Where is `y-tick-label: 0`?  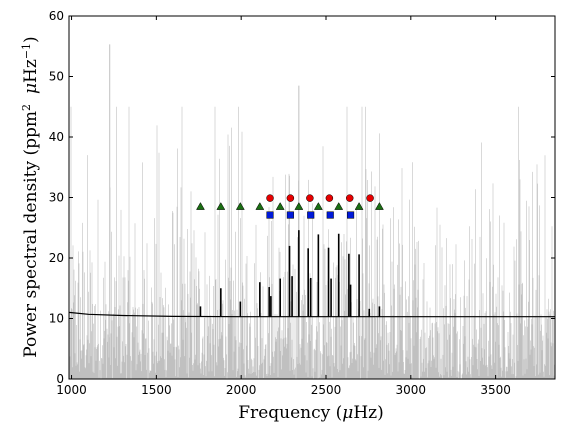 y-tick-label: 0 is located at coordinates (60, 379).